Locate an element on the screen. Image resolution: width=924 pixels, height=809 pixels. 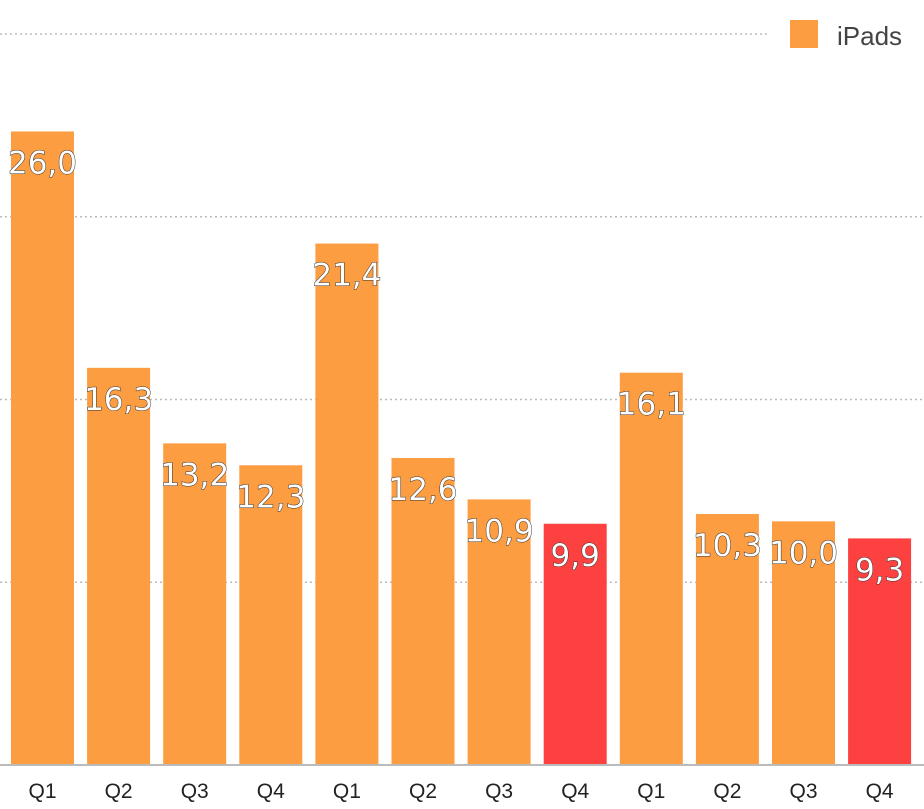
legend: iPads is located at coordinates (846, 35).